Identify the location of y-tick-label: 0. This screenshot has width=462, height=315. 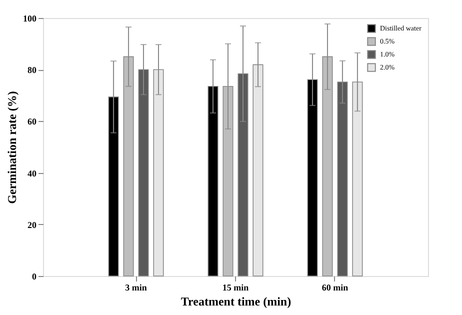
(34, 277).